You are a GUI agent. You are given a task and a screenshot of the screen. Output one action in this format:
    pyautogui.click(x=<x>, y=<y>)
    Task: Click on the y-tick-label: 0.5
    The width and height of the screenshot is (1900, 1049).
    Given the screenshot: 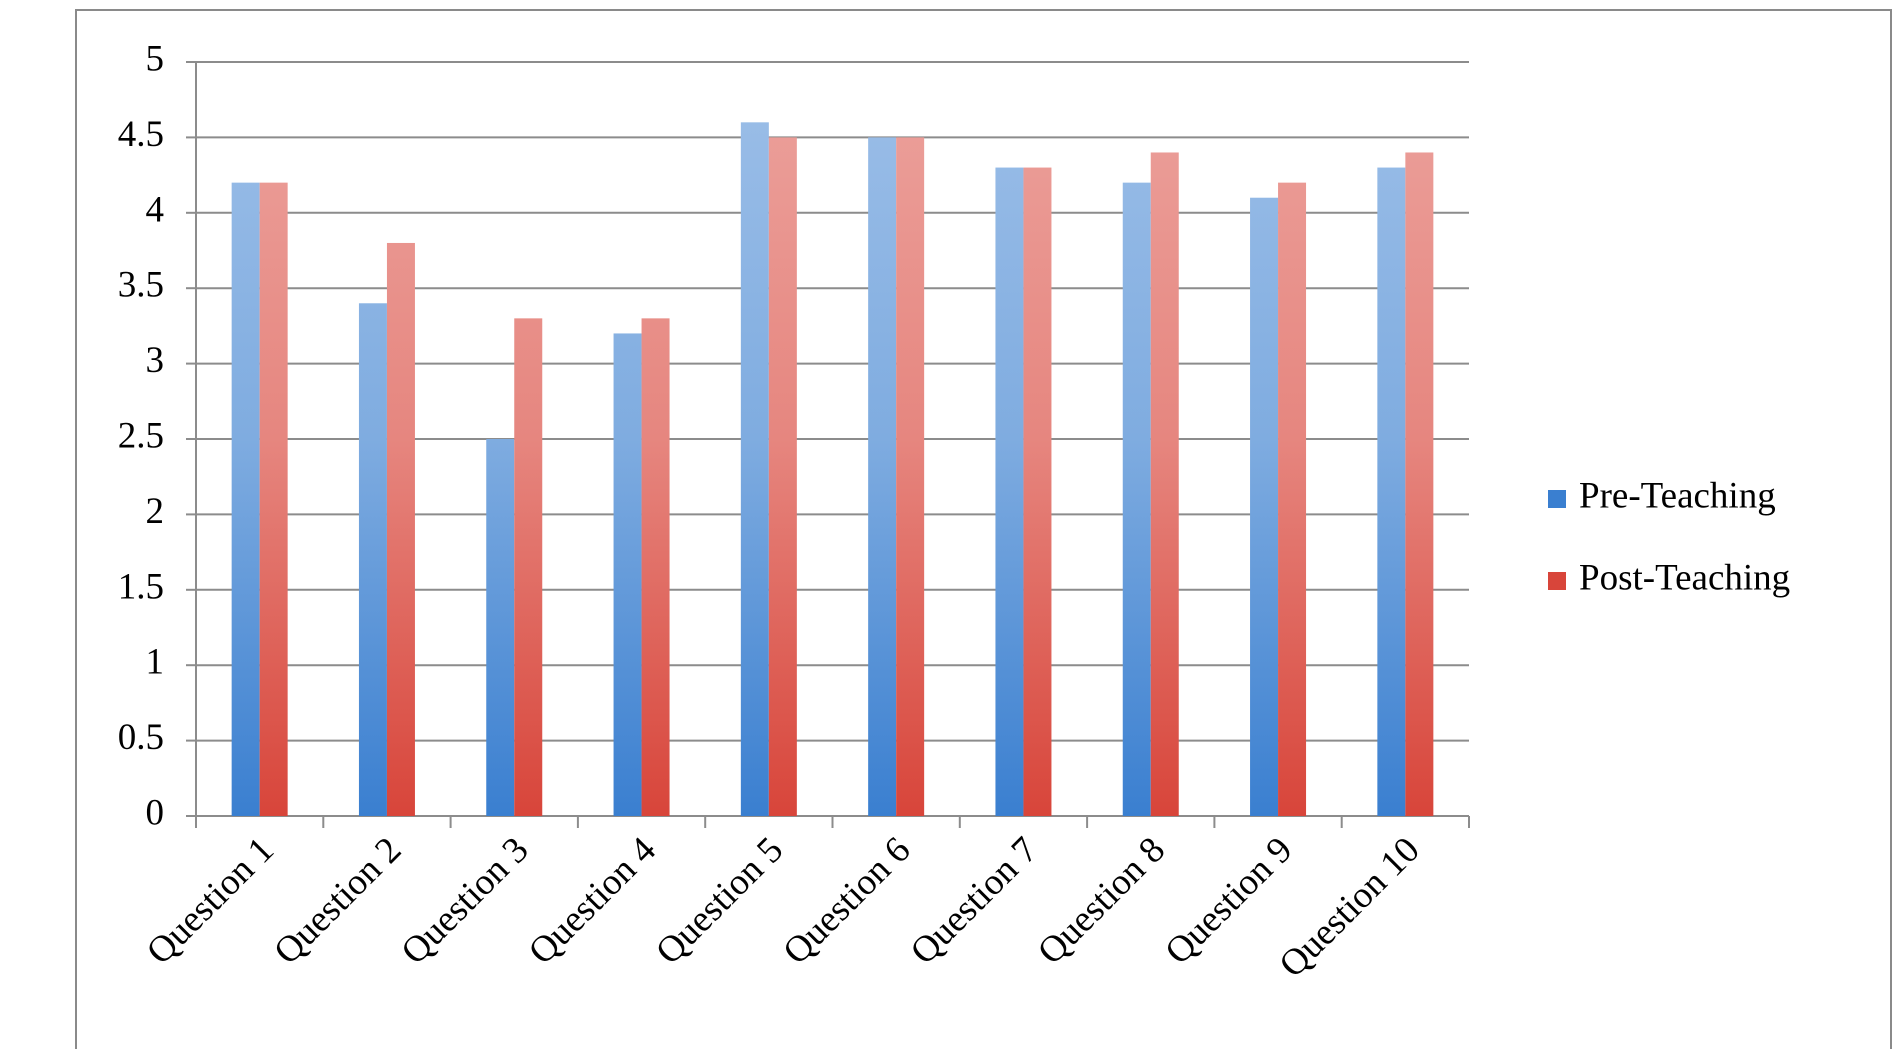 What is the action you would take?
    pyautogui.click(x=141, y=737)
    